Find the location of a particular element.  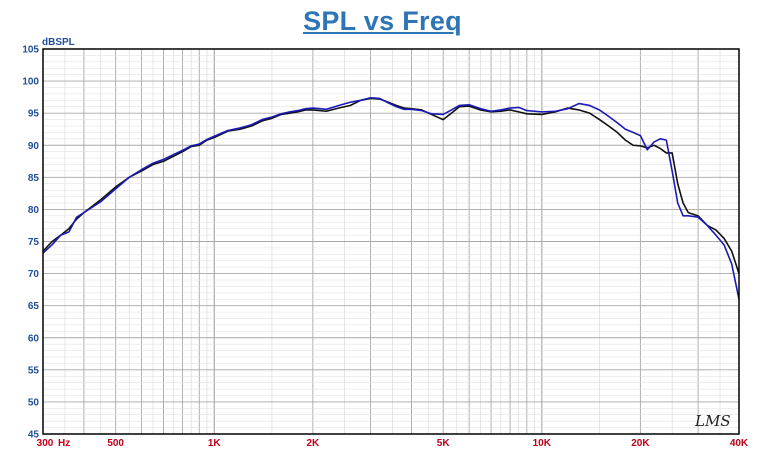

y-tick-label: 85 is located at coordinates (34, 178).